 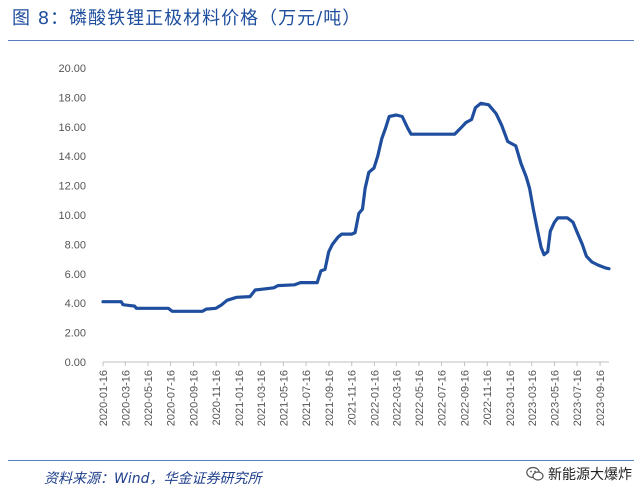 I want to click on y-tick-label: 4.00, so click(x=75, y=304).